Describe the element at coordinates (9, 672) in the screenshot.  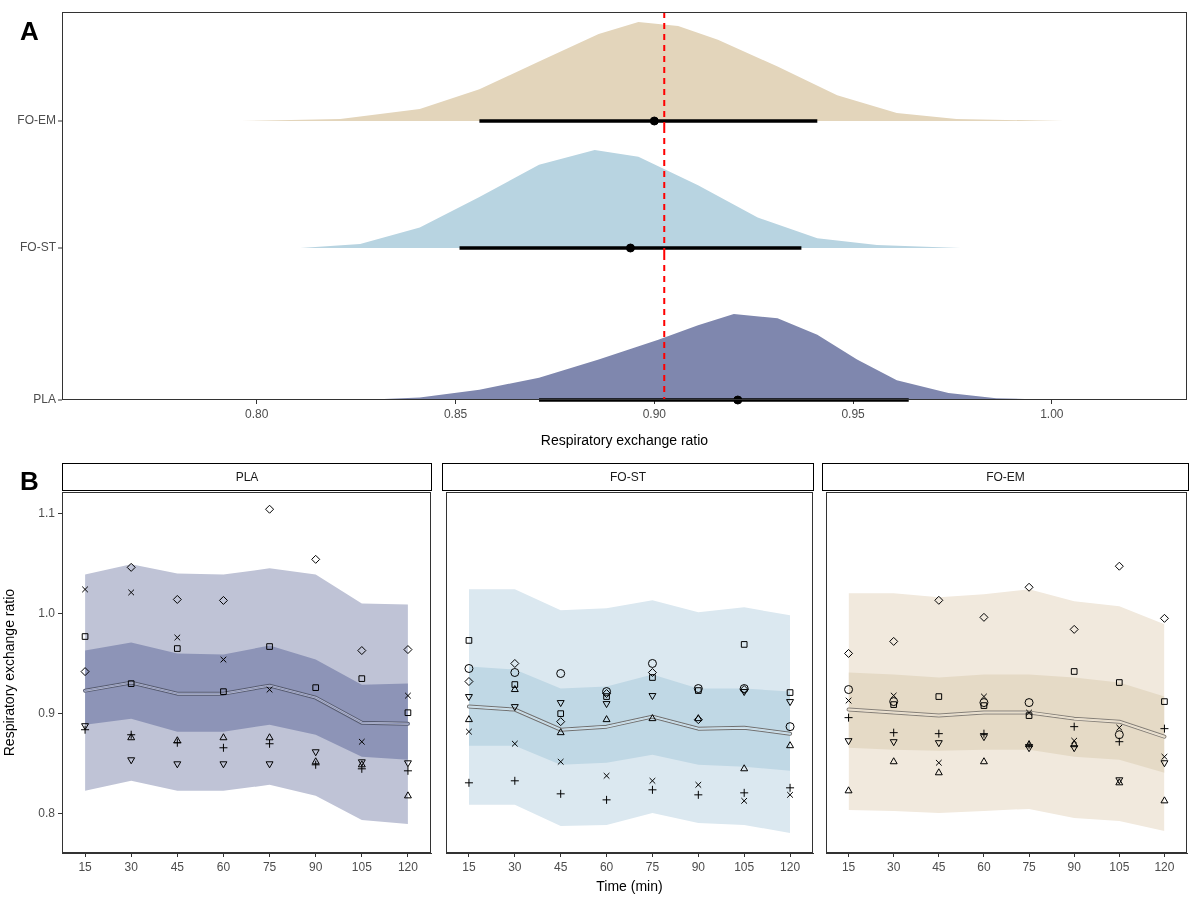
I see `y-axis-title: Respiratory exchange ratio` at that location.